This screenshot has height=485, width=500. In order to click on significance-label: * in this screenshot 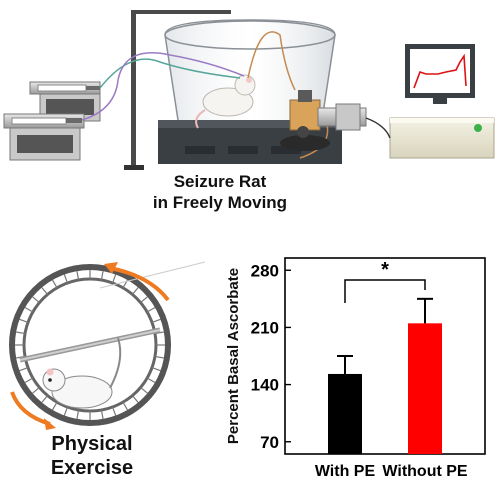, I will do `click(385, 270)`.